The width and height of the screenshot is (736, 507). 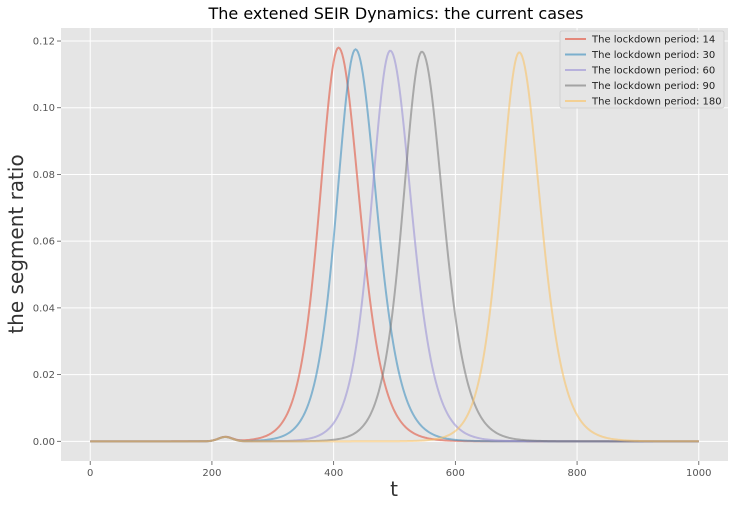 What do you see at coordinates (44, 308) in the screenshot?
I see `y-tick-label: 0.04` at bounding box center [44, 308].